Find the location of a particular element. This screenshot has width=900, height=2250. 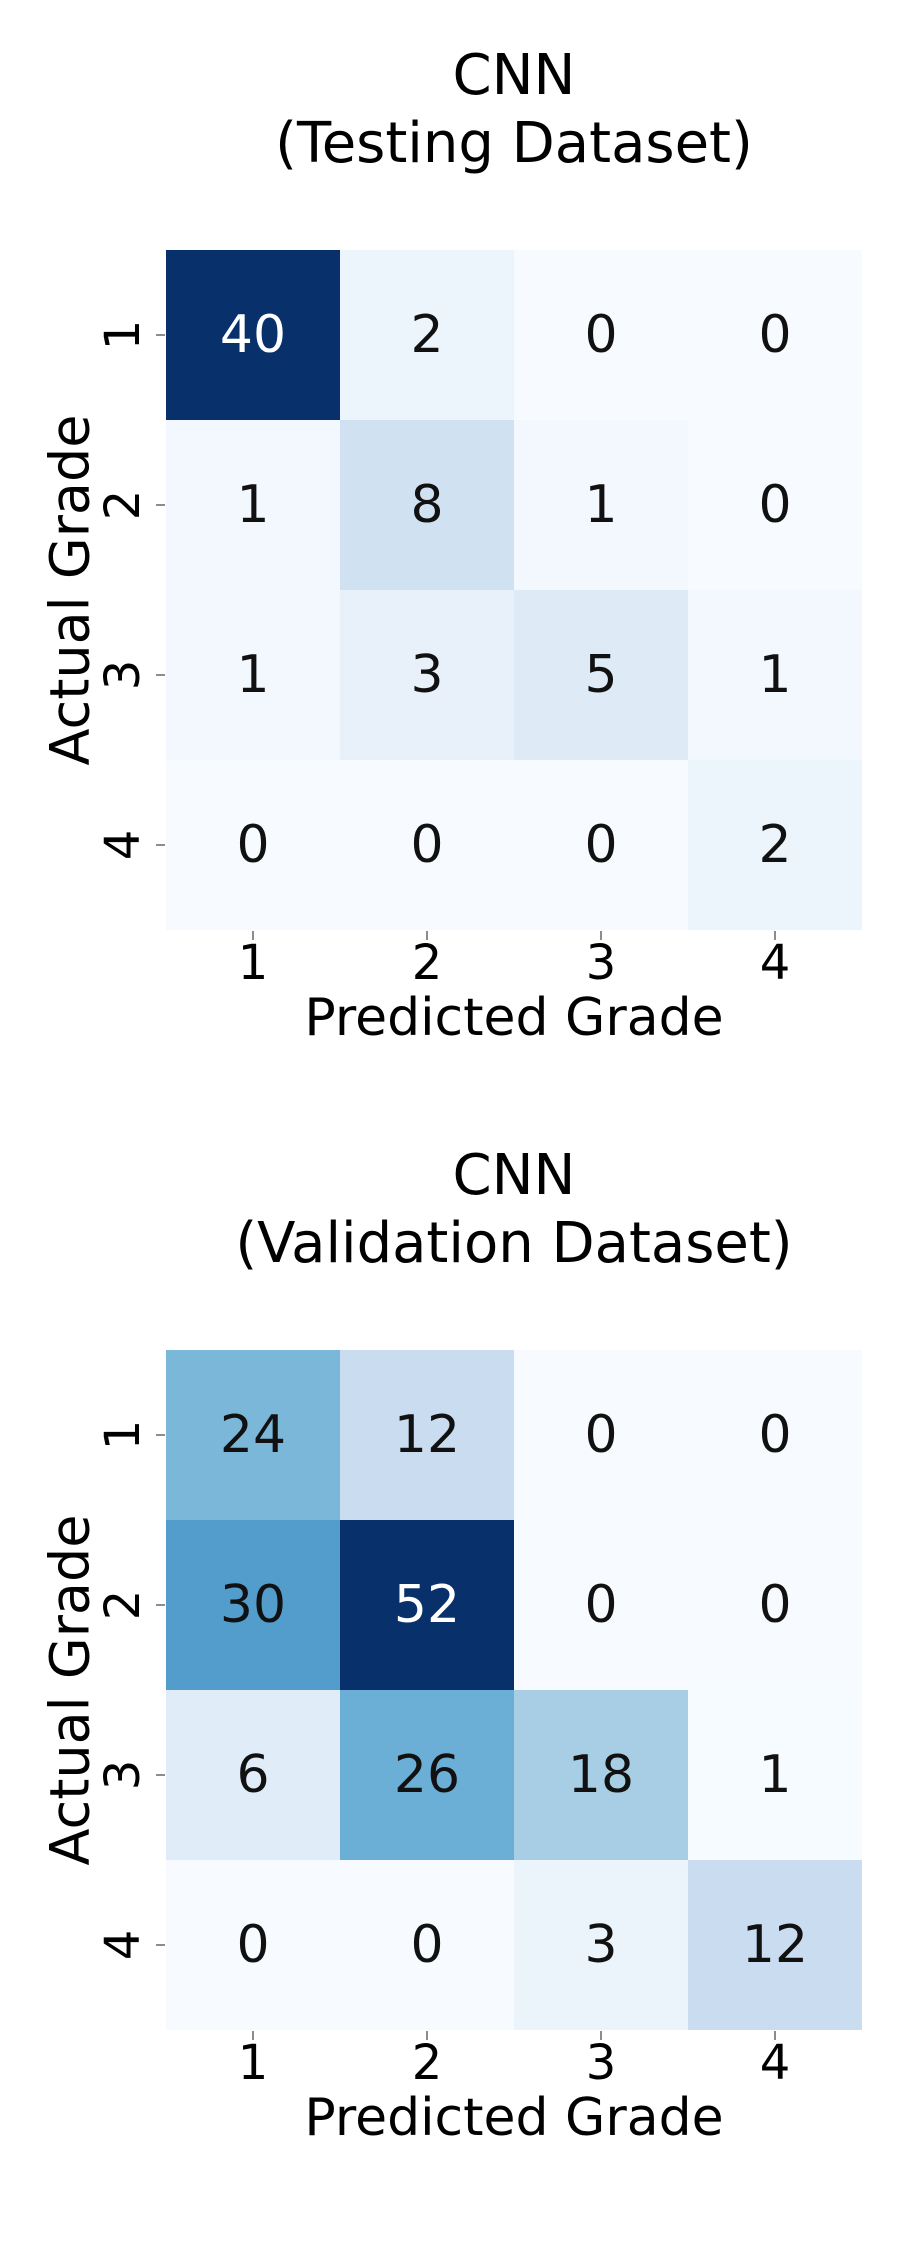

cell-r2-c3: 0 is located at coordinates (601, 1605).